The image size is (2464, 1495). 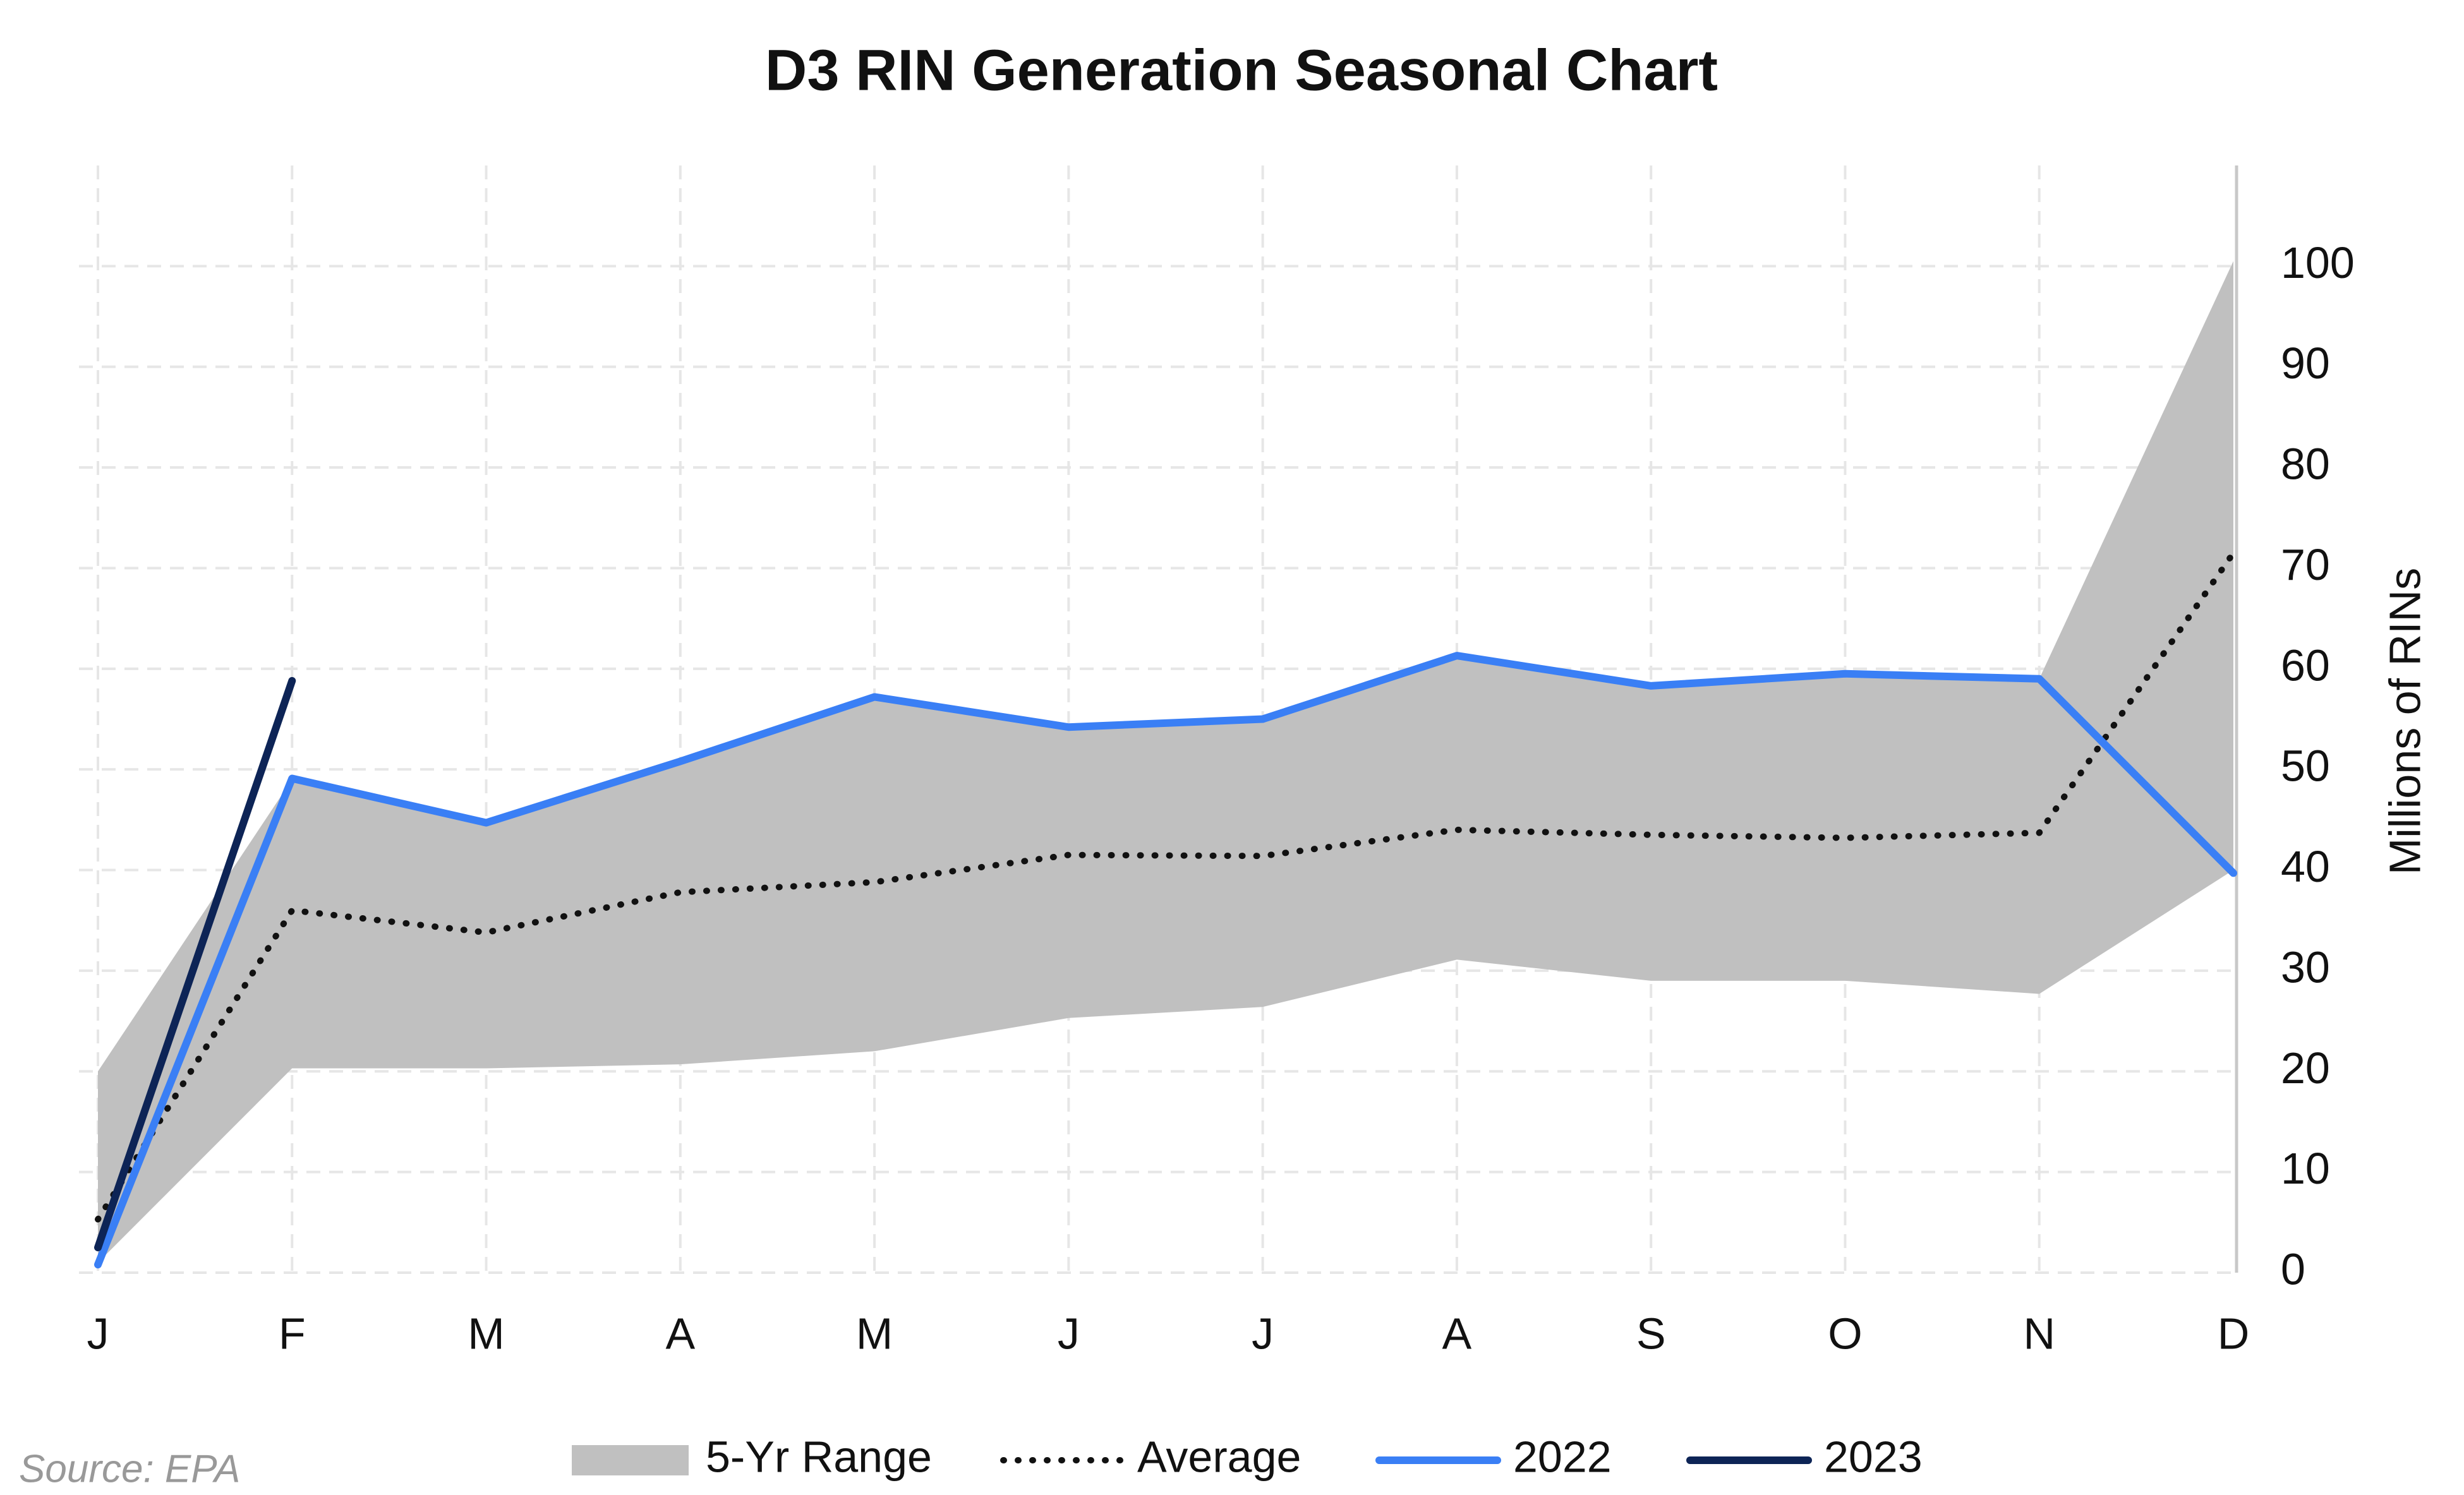 What do you see at coordinates (1562, 1456) in the screenshot?
I see `legend-label: 2022` at bounding box center [1562, 1456].